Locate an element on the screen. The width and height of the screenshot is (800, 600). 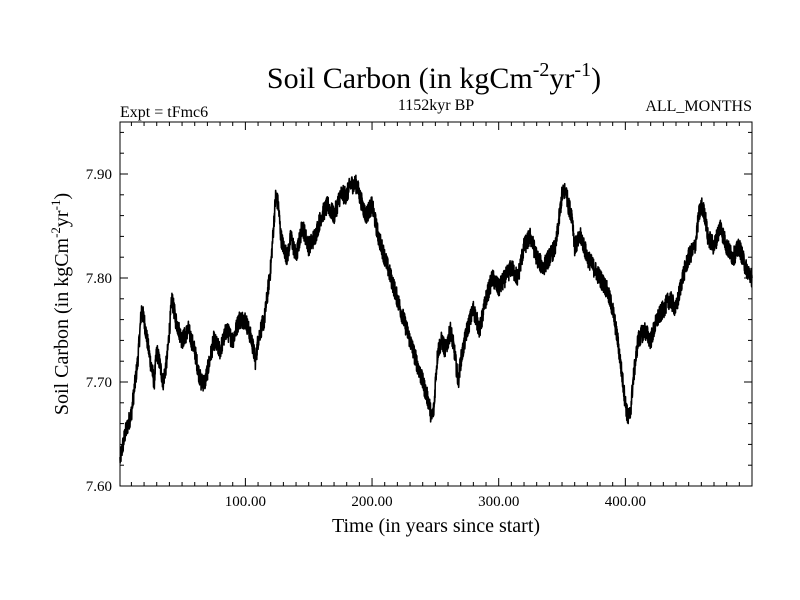
y-axis-label-main: Soil Carbon (in kgCm is located at coordinates (62, 326).